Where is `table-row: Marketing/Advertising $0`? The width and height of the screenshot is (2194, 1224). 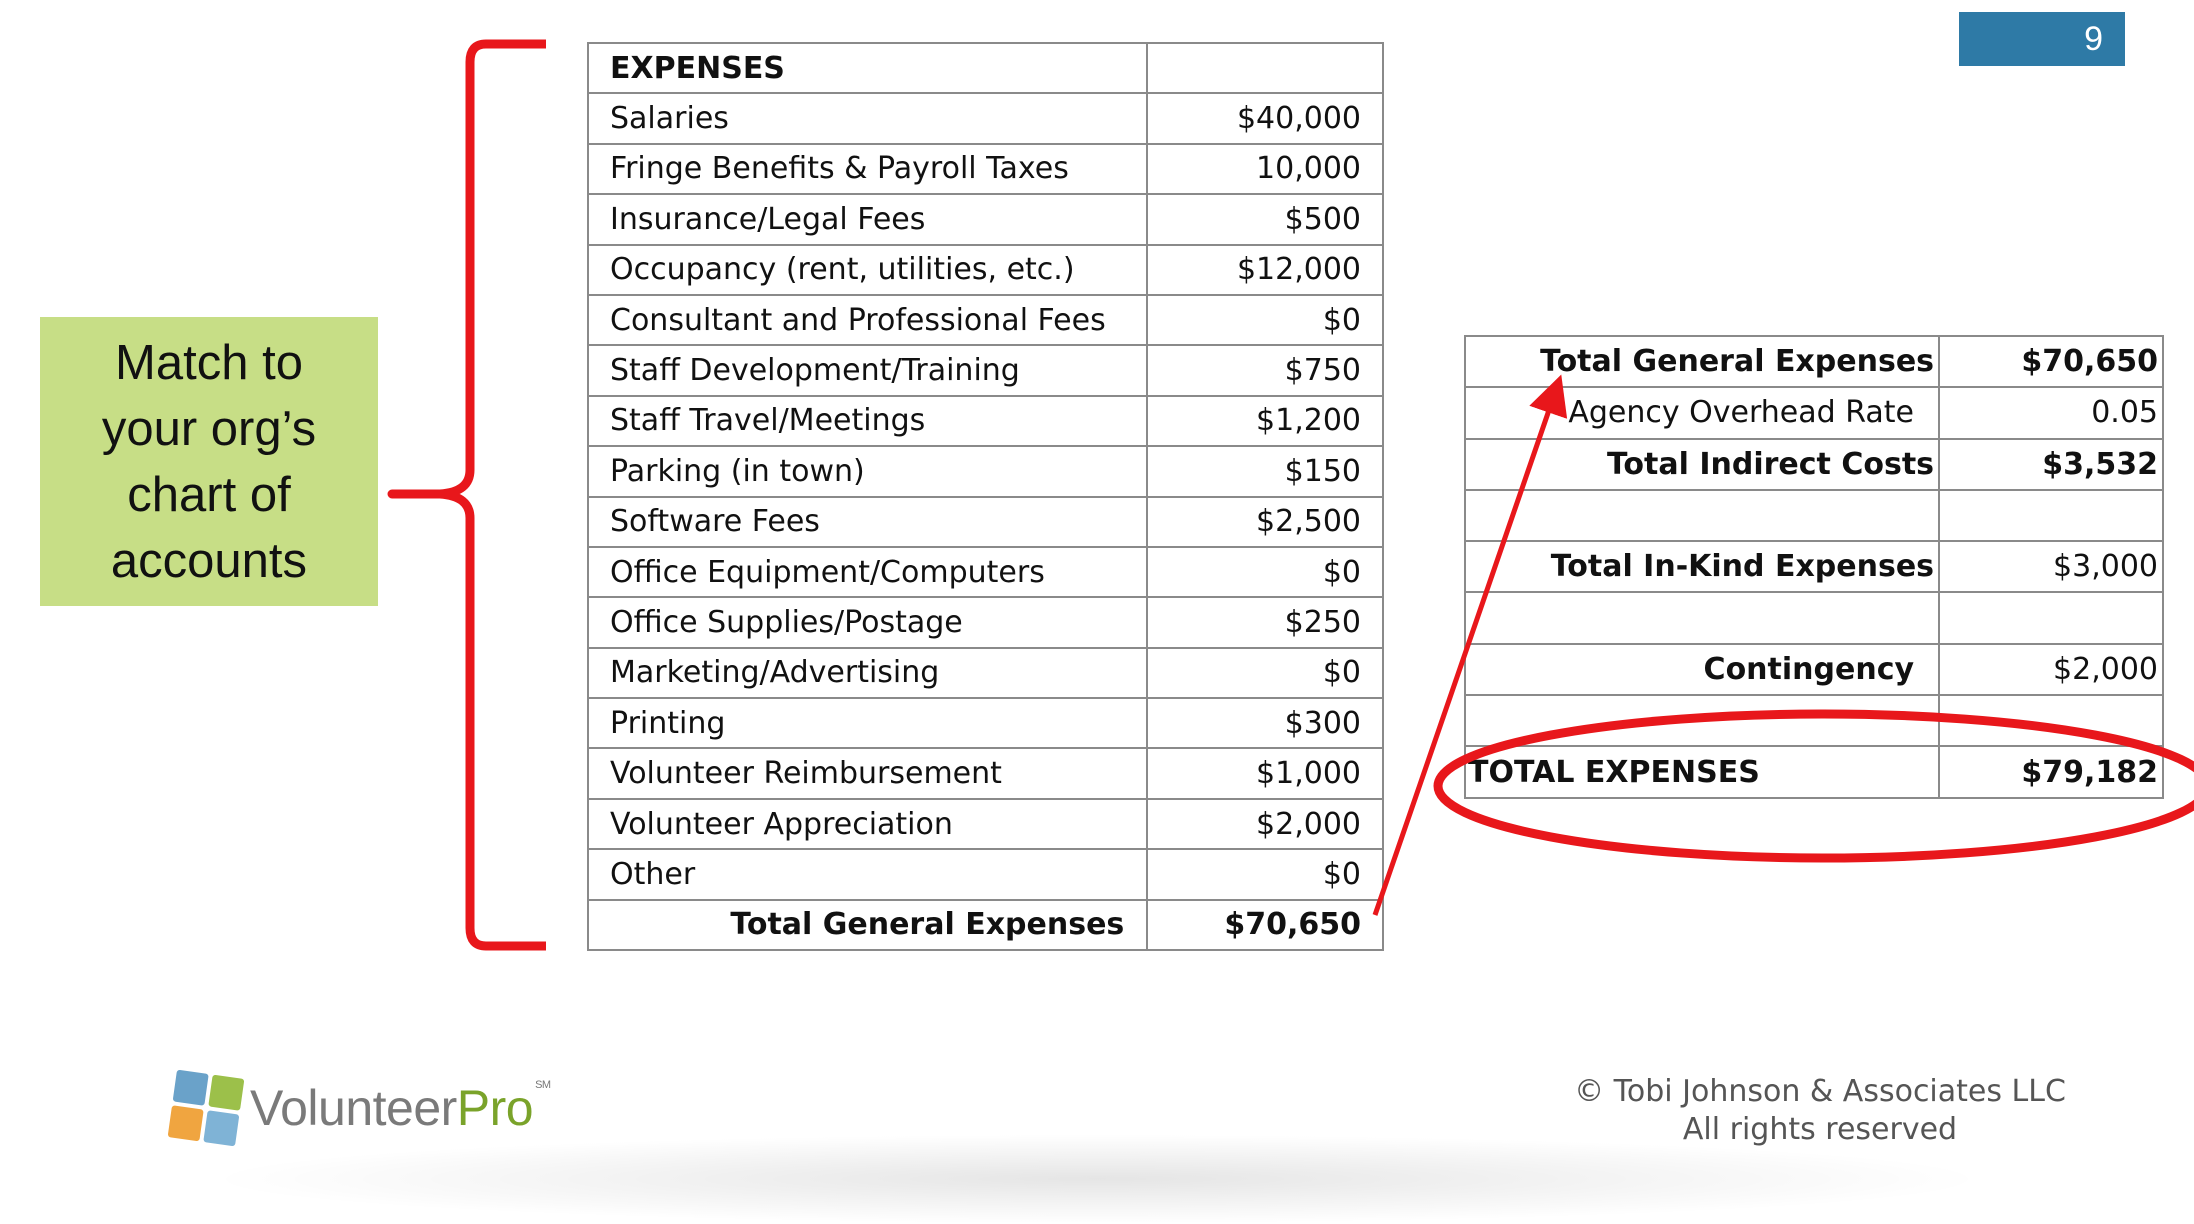
table-row: Marketing/Advertising $0 is located at coordinates (985, 673).